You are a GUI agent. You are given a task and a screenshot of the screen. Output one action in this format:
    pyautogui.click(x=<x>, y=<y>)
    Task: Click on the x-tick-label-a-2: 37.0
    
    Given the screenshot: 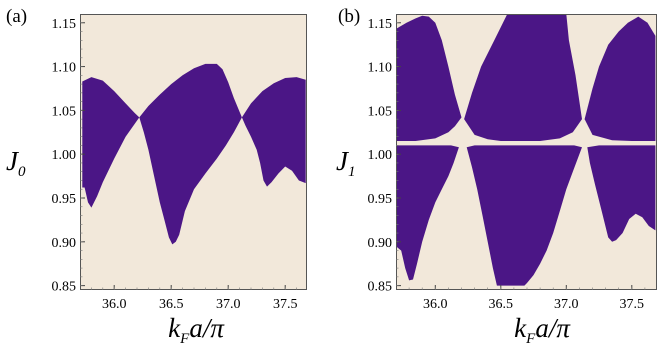 What is the action you would take?
    pyautogui.click(x=228, y=304)
    